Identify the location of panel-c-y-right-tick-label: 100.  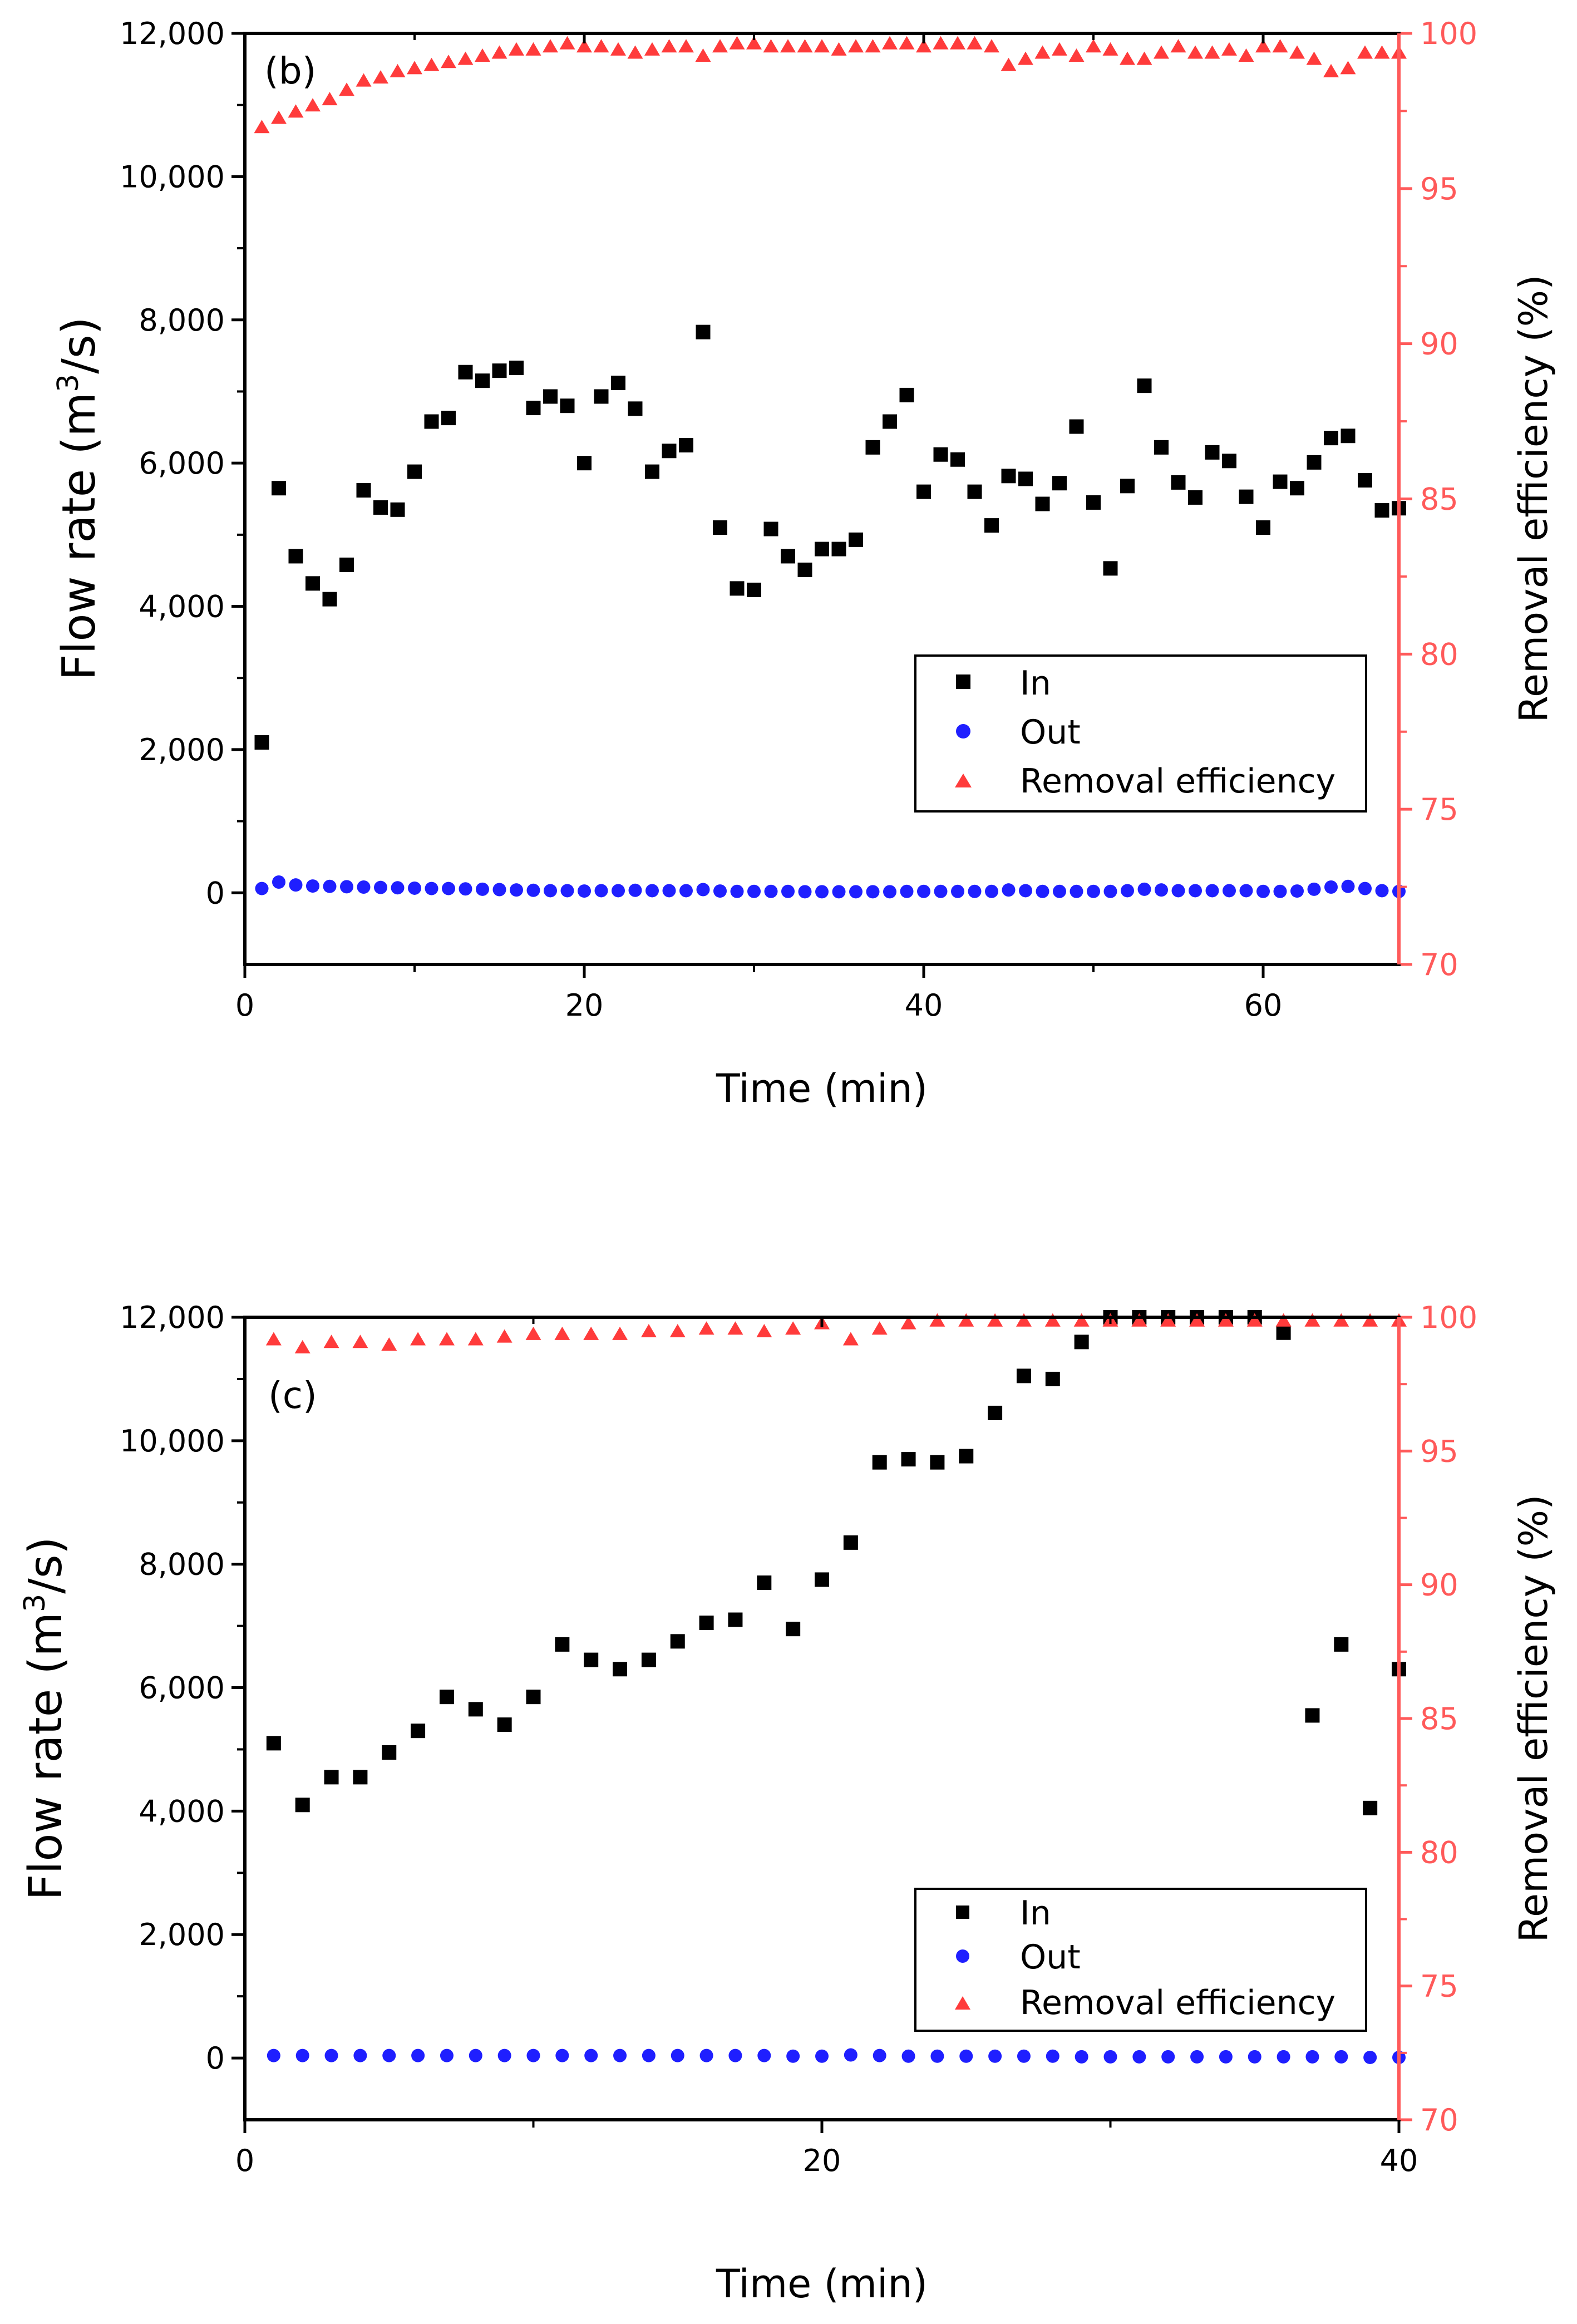
(1448, 1317).